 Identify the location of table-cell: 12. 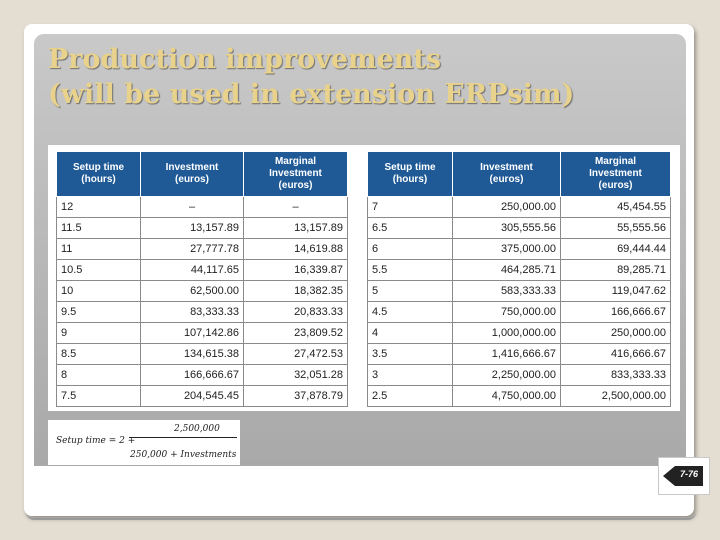
(98, 207).